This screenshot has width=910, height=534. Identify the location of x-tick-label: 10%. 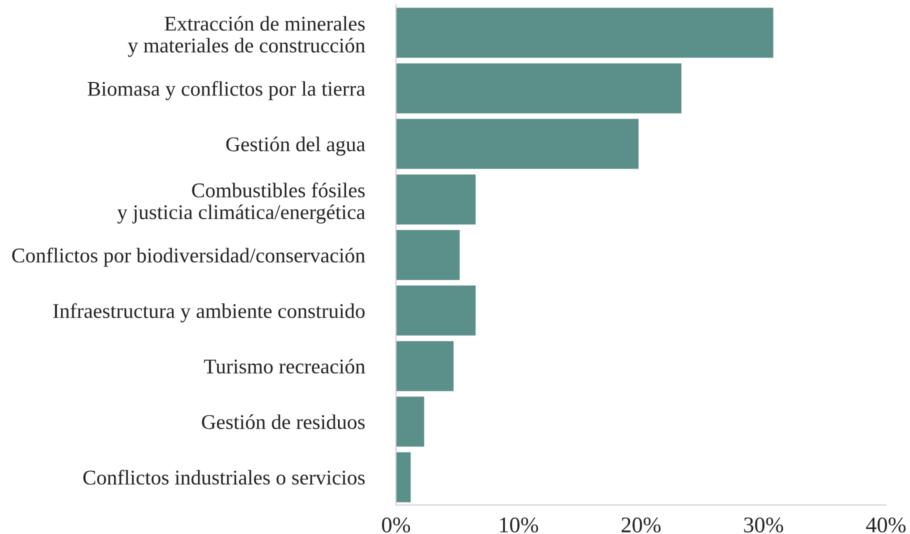
(519, 525).